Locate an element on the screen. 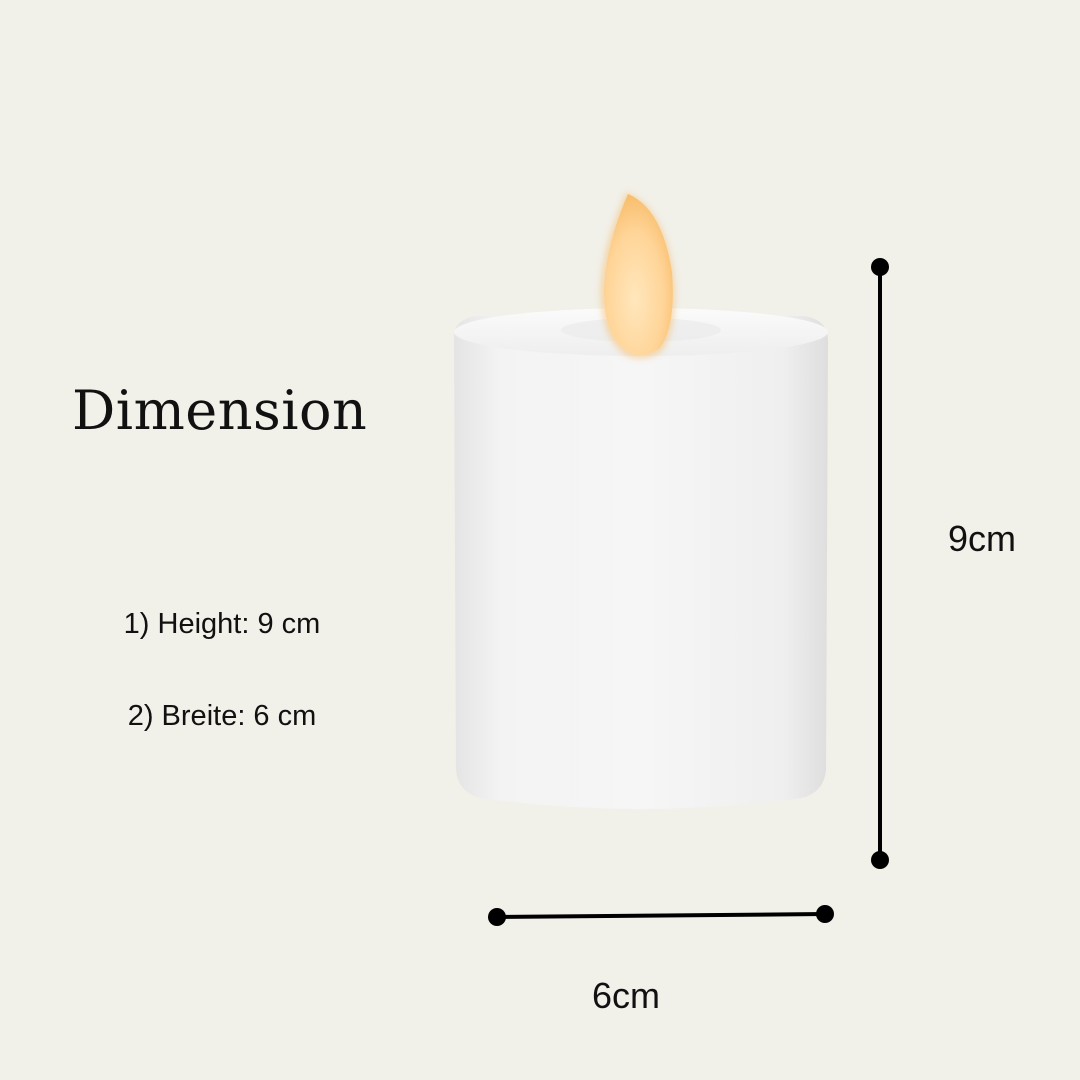  page-title: Dimension is located at coordinates (220, 410).